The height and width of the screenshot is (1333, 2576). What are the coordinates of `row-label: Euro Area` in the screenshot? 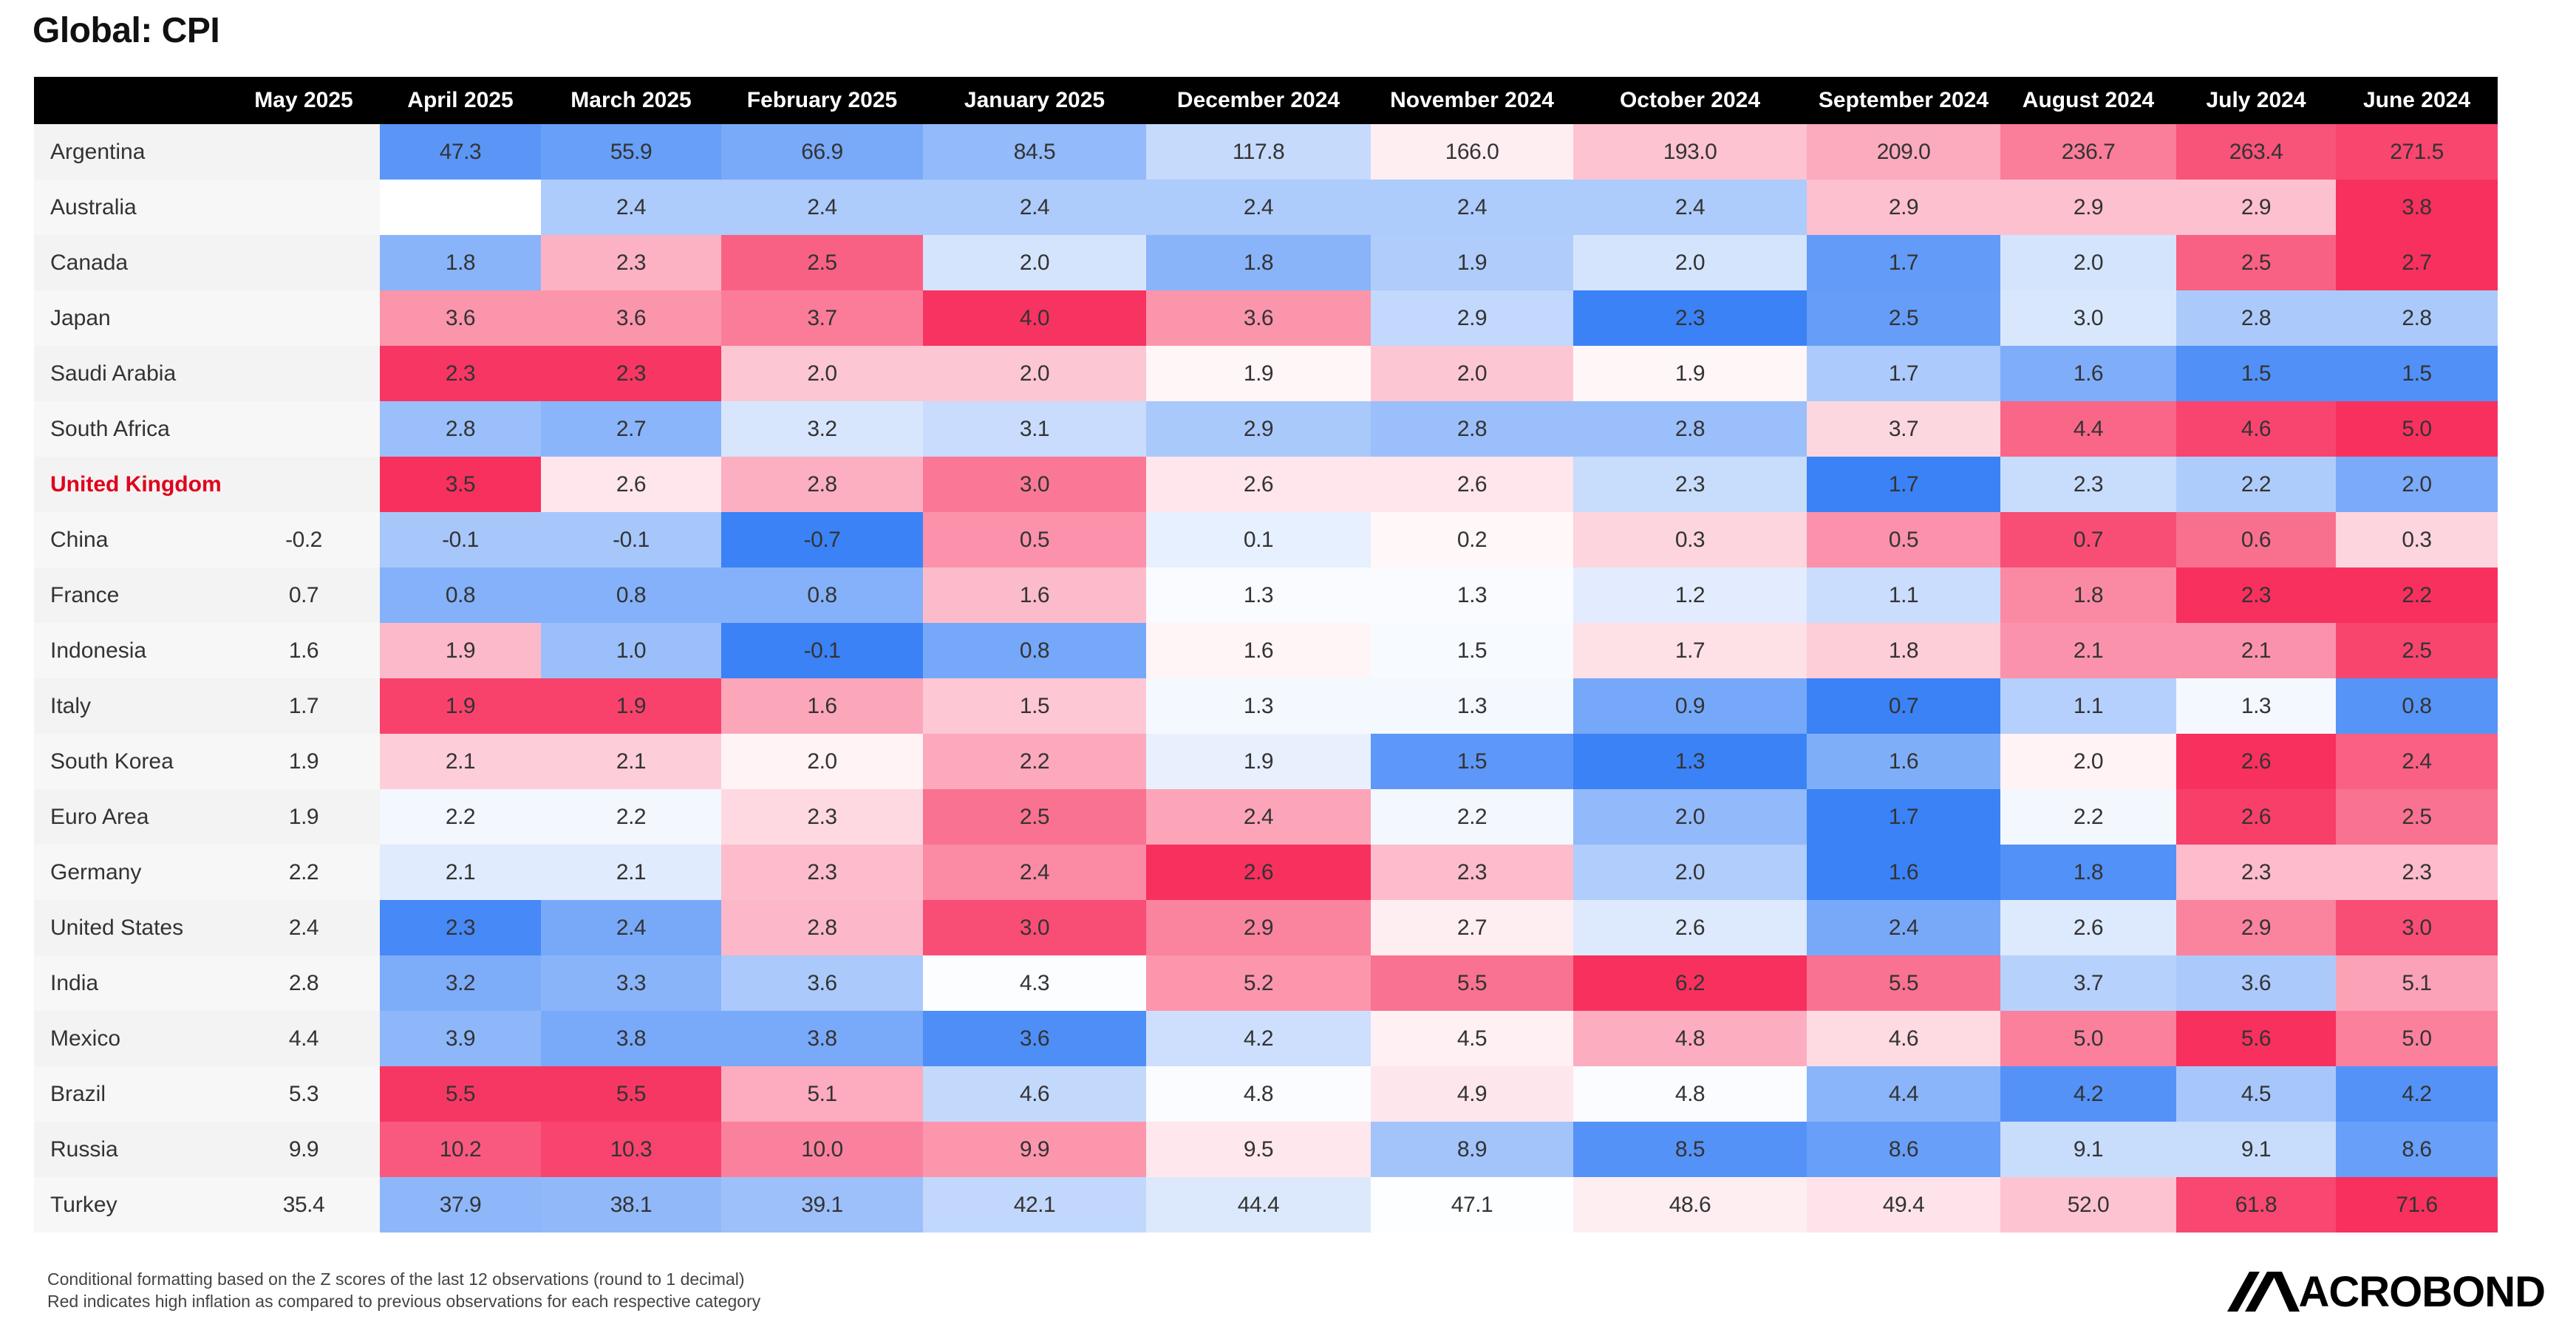 It's located at (131, 817).